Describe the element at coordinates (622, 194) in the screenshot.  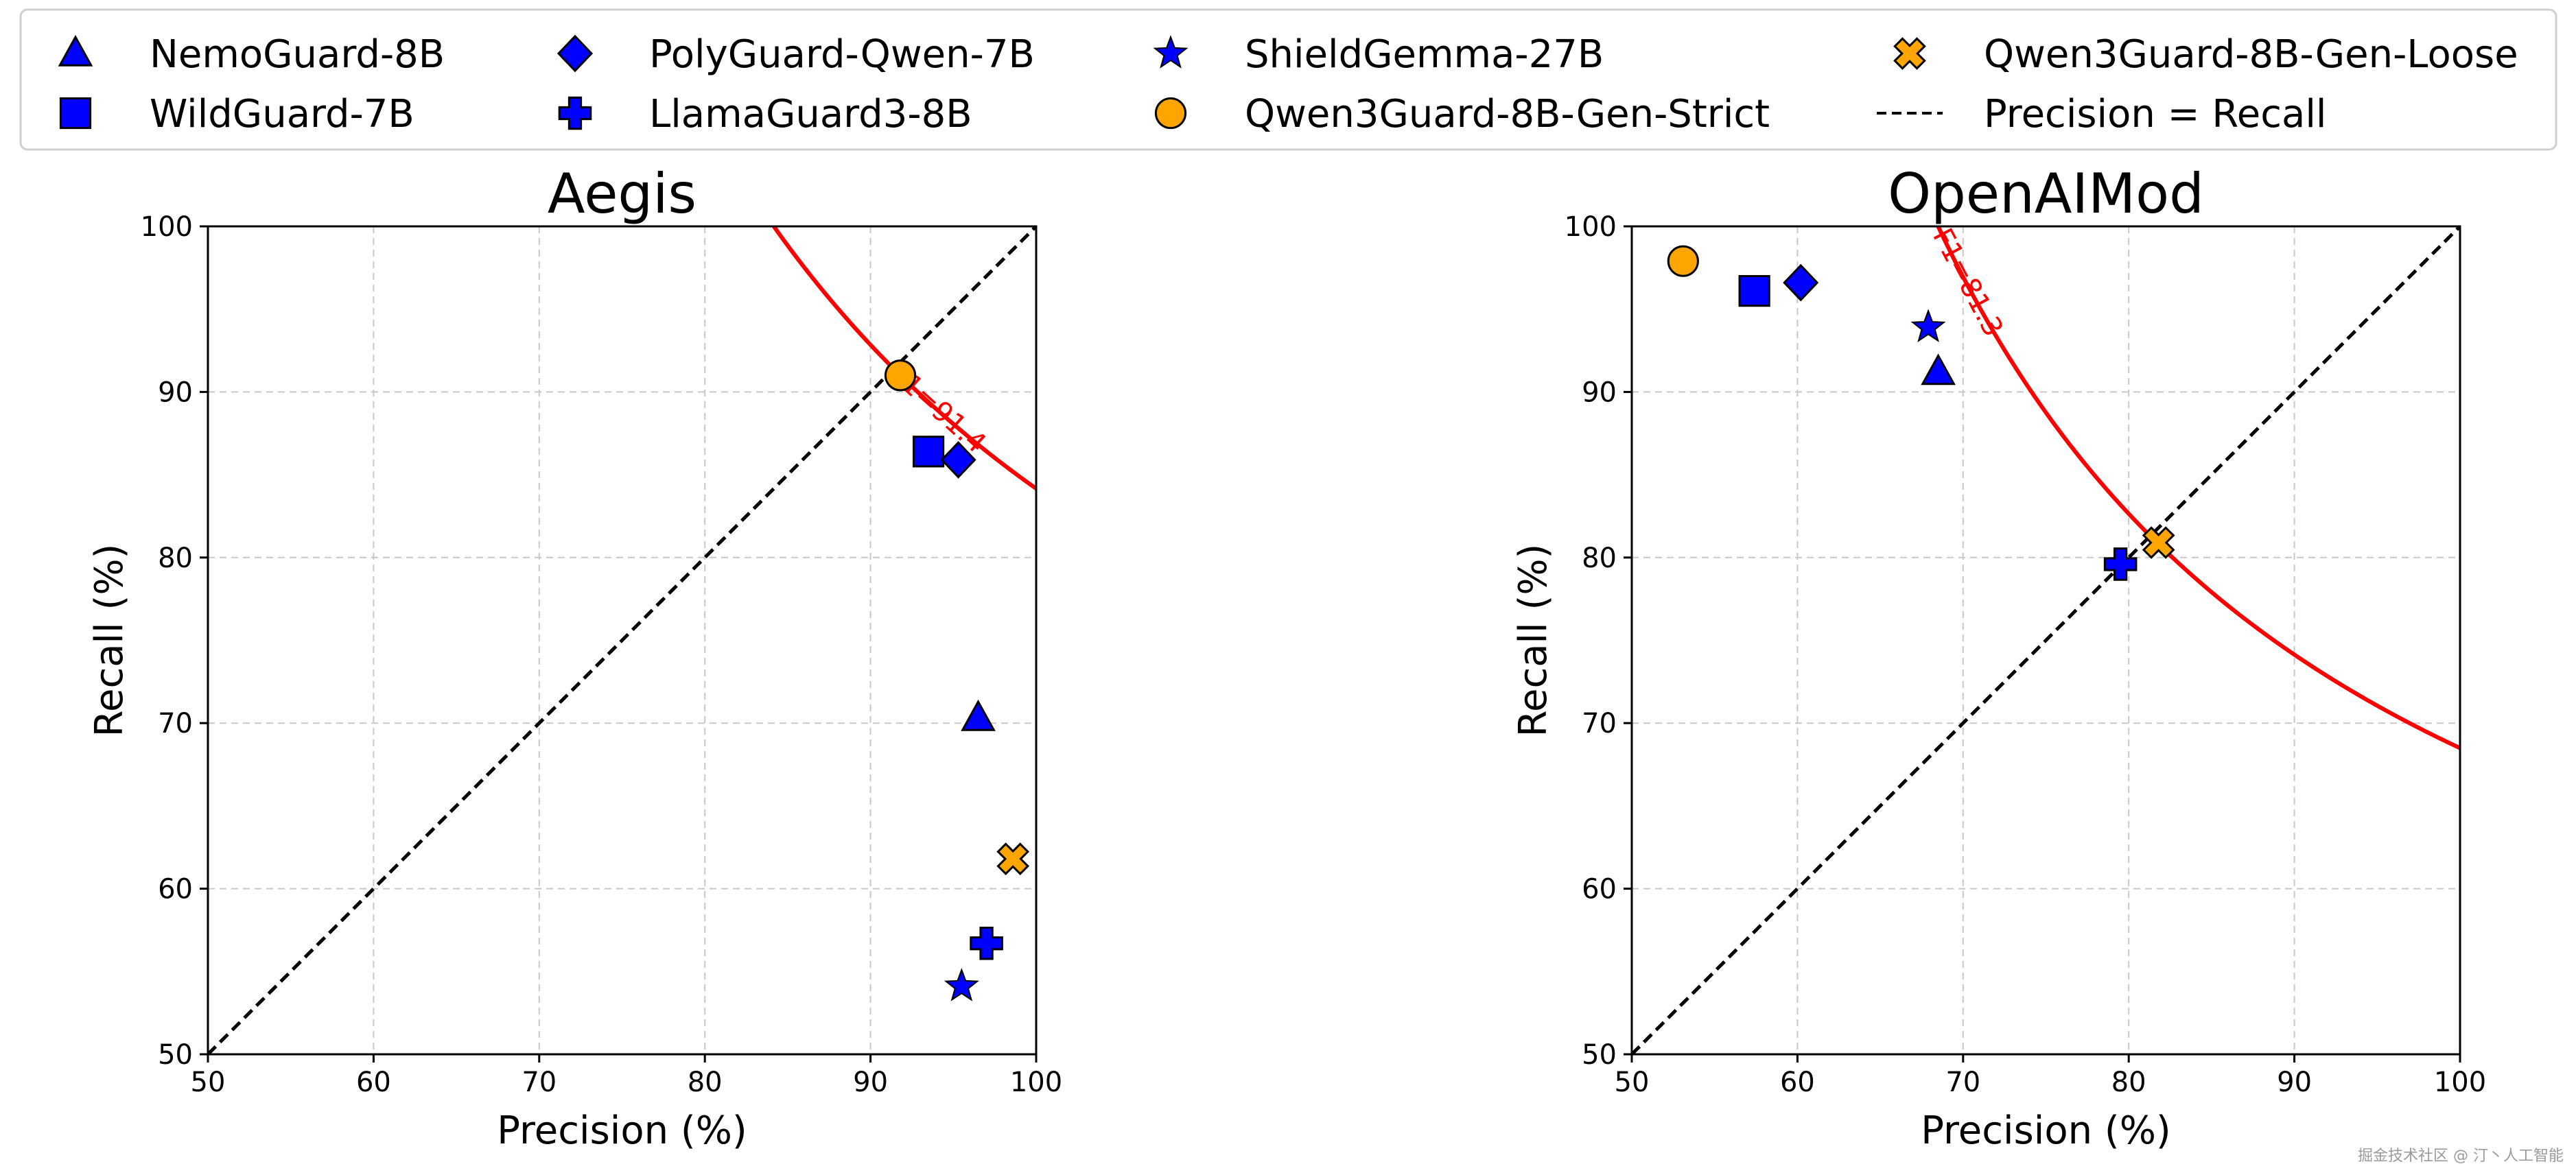
I see `chart-title: Aegis` at that location.